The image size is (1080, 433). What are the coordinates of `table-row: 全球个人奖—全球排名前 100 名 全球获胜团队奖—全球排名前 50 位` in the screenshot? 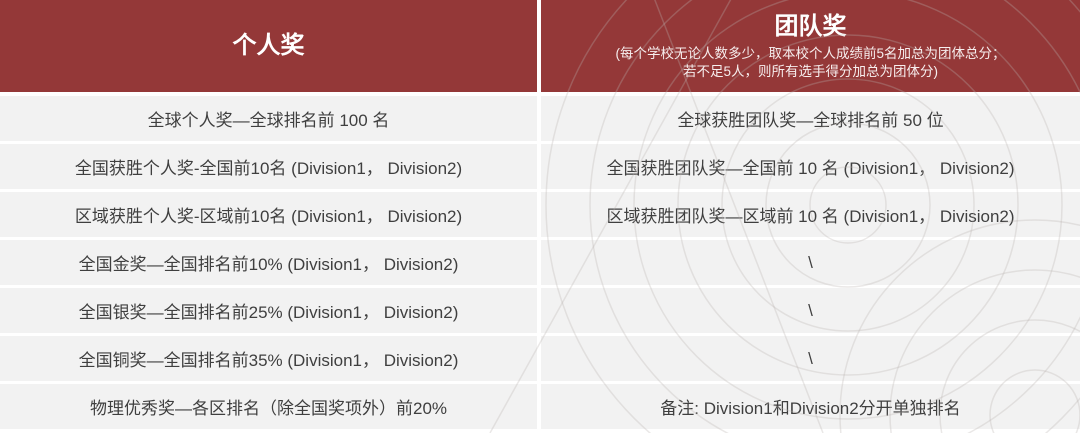 It's located at (540, 118).